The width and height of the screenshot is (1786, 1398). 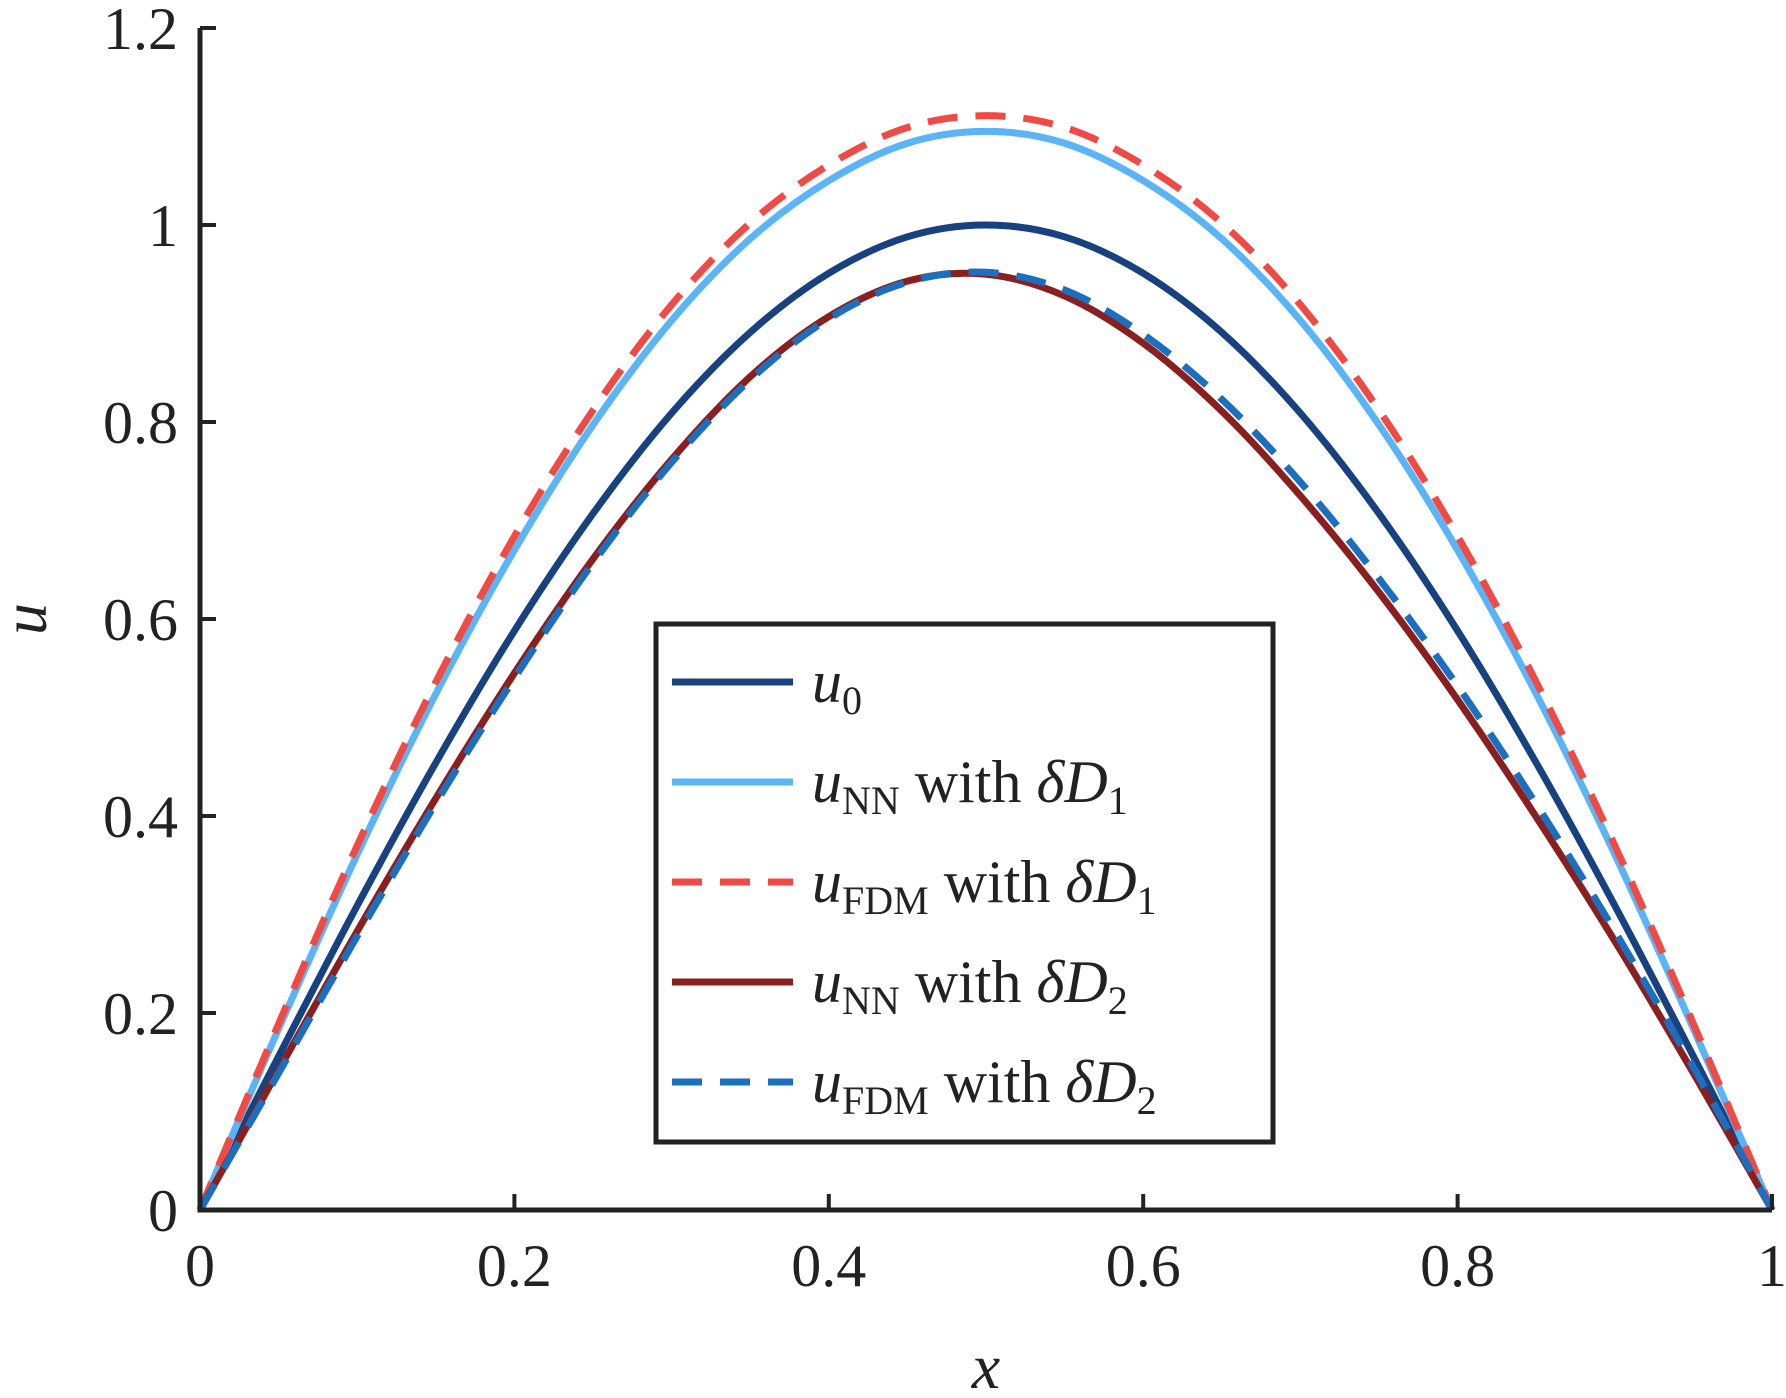 What do you see at coordinates (970, 786) in the screenshot?
I see `legend-label-2: uNN with δD1` at bounding box center [970, 786].